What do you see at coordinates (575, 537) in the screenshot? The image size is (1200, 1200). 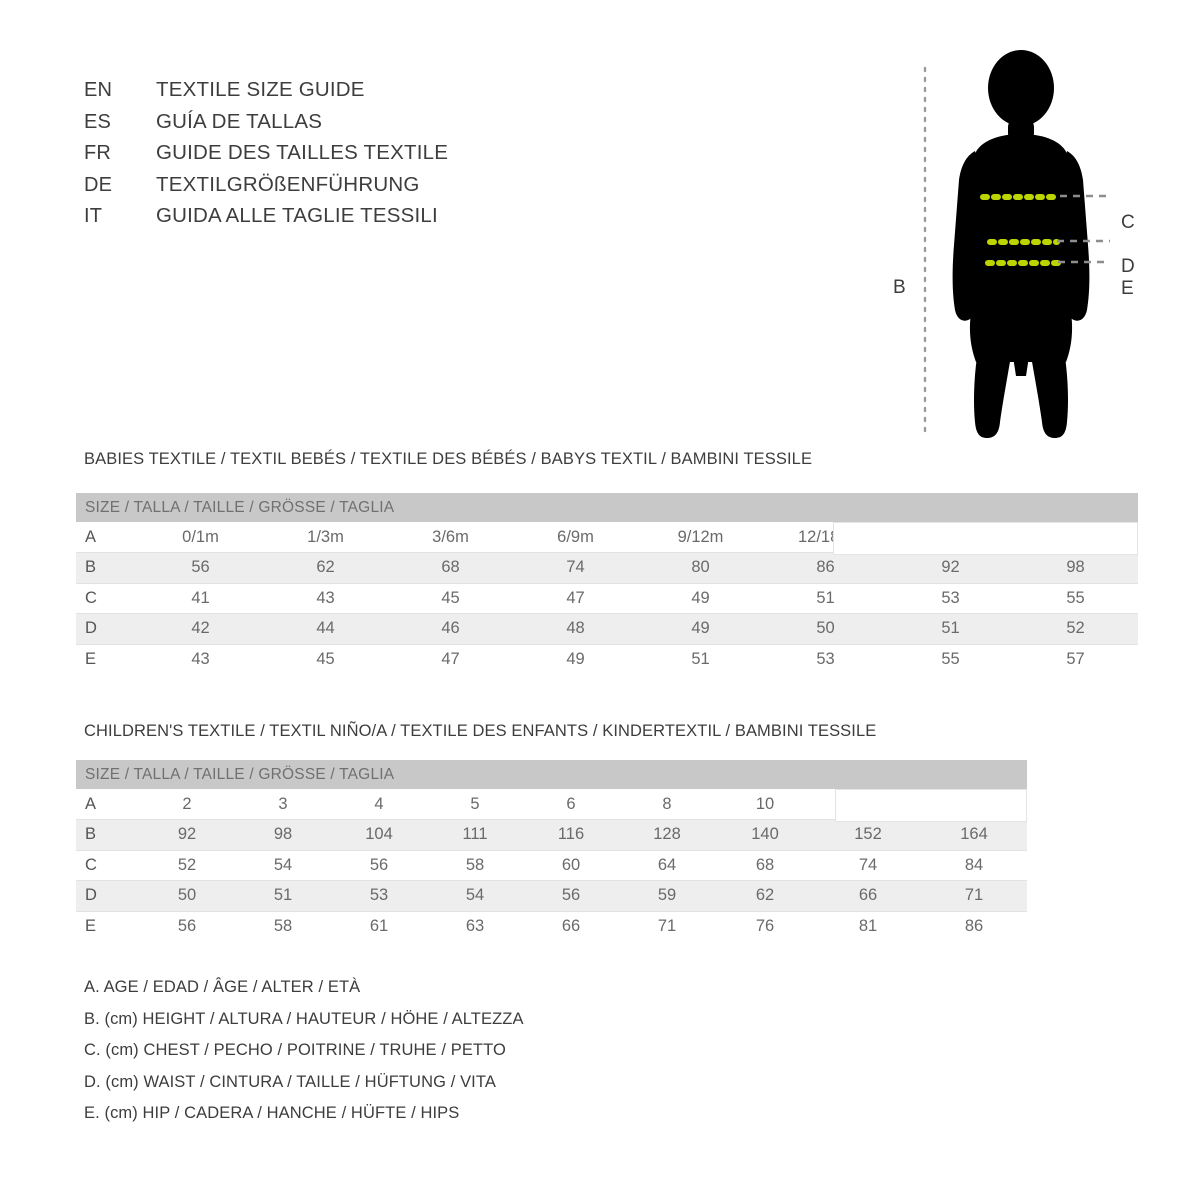 I see `cell: 6/9m` at bounding box center [575, 537].